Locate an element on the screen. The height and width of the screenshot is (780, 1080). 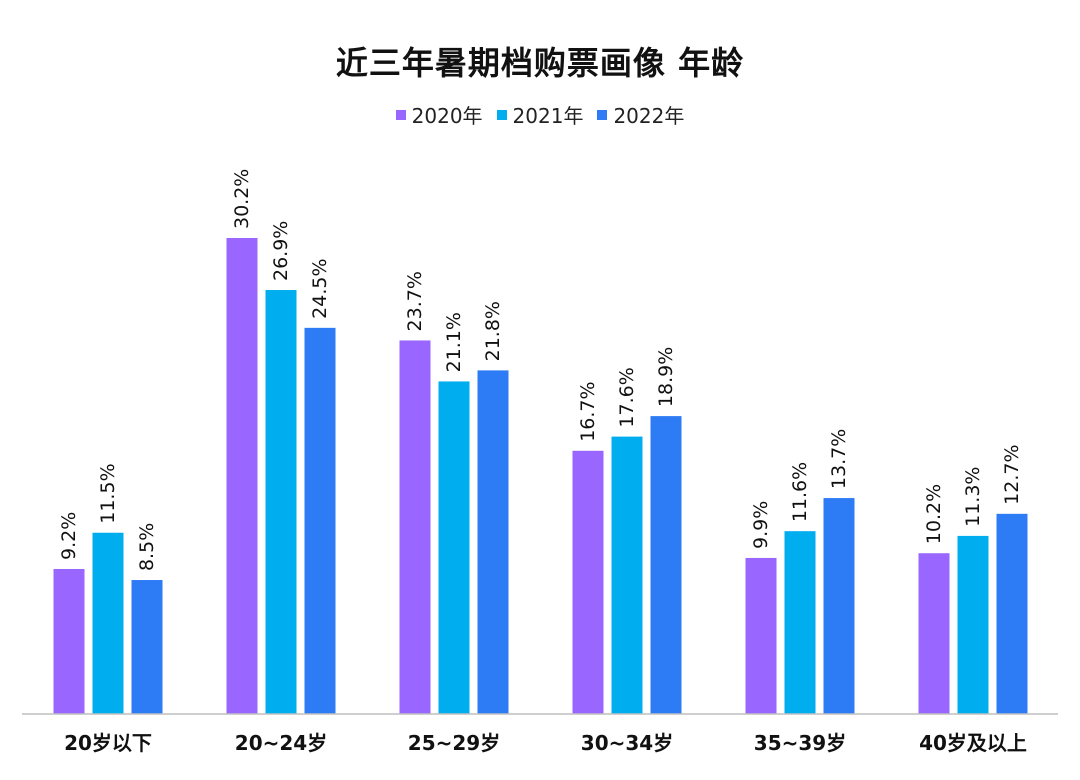
chart-title: 近三年暑期档购票画像 年龄 is located at coordinates (540, 63).